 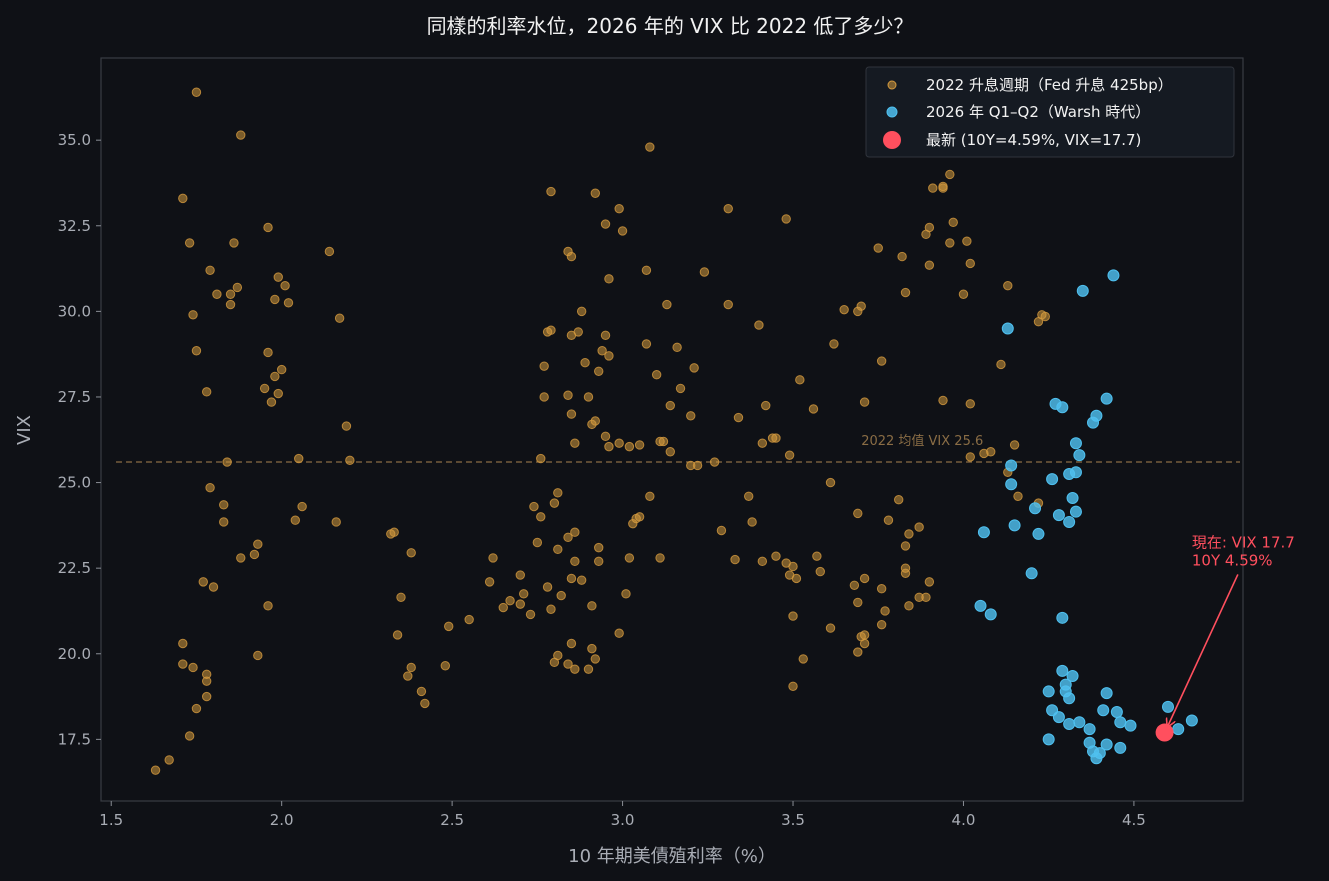 I want to click on y-tick-label: 32.5, so click(x=74, y=226).